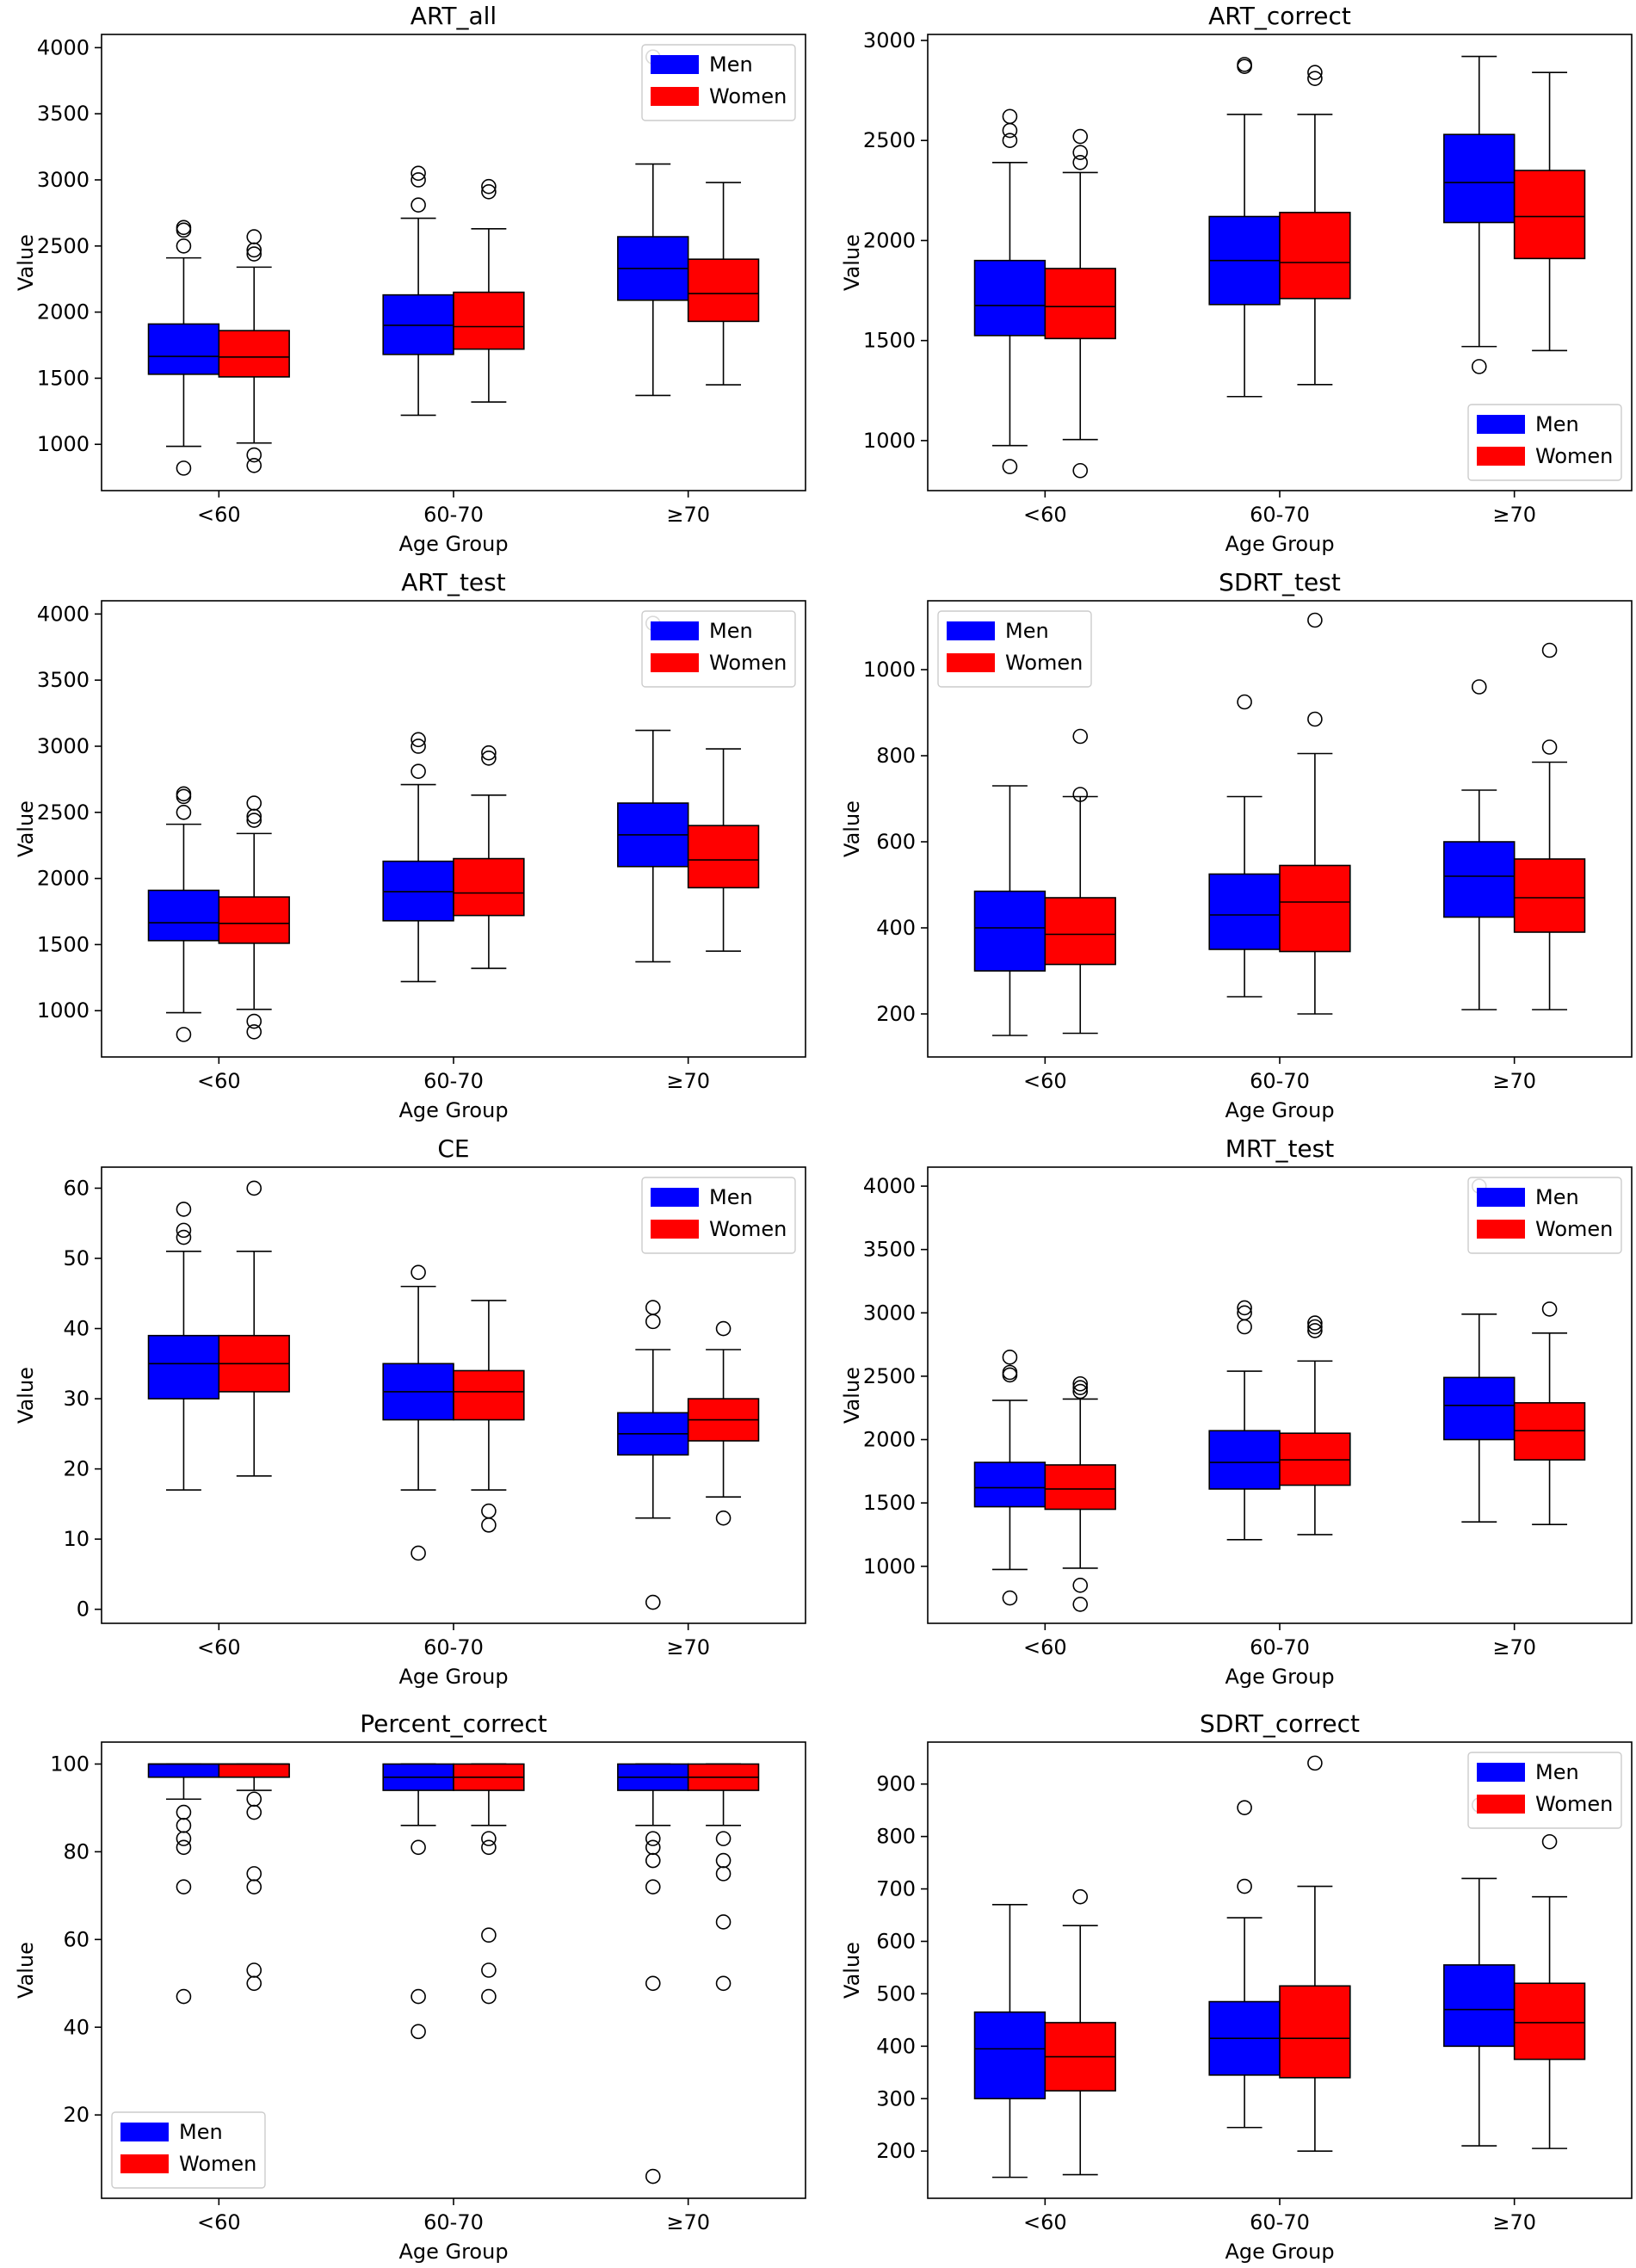 The width and height of the screenshot is (1636, 2268). Describe the element at coordinates (896, 1014) in the screenshot. I see `y-tick-label: 200` at that location.